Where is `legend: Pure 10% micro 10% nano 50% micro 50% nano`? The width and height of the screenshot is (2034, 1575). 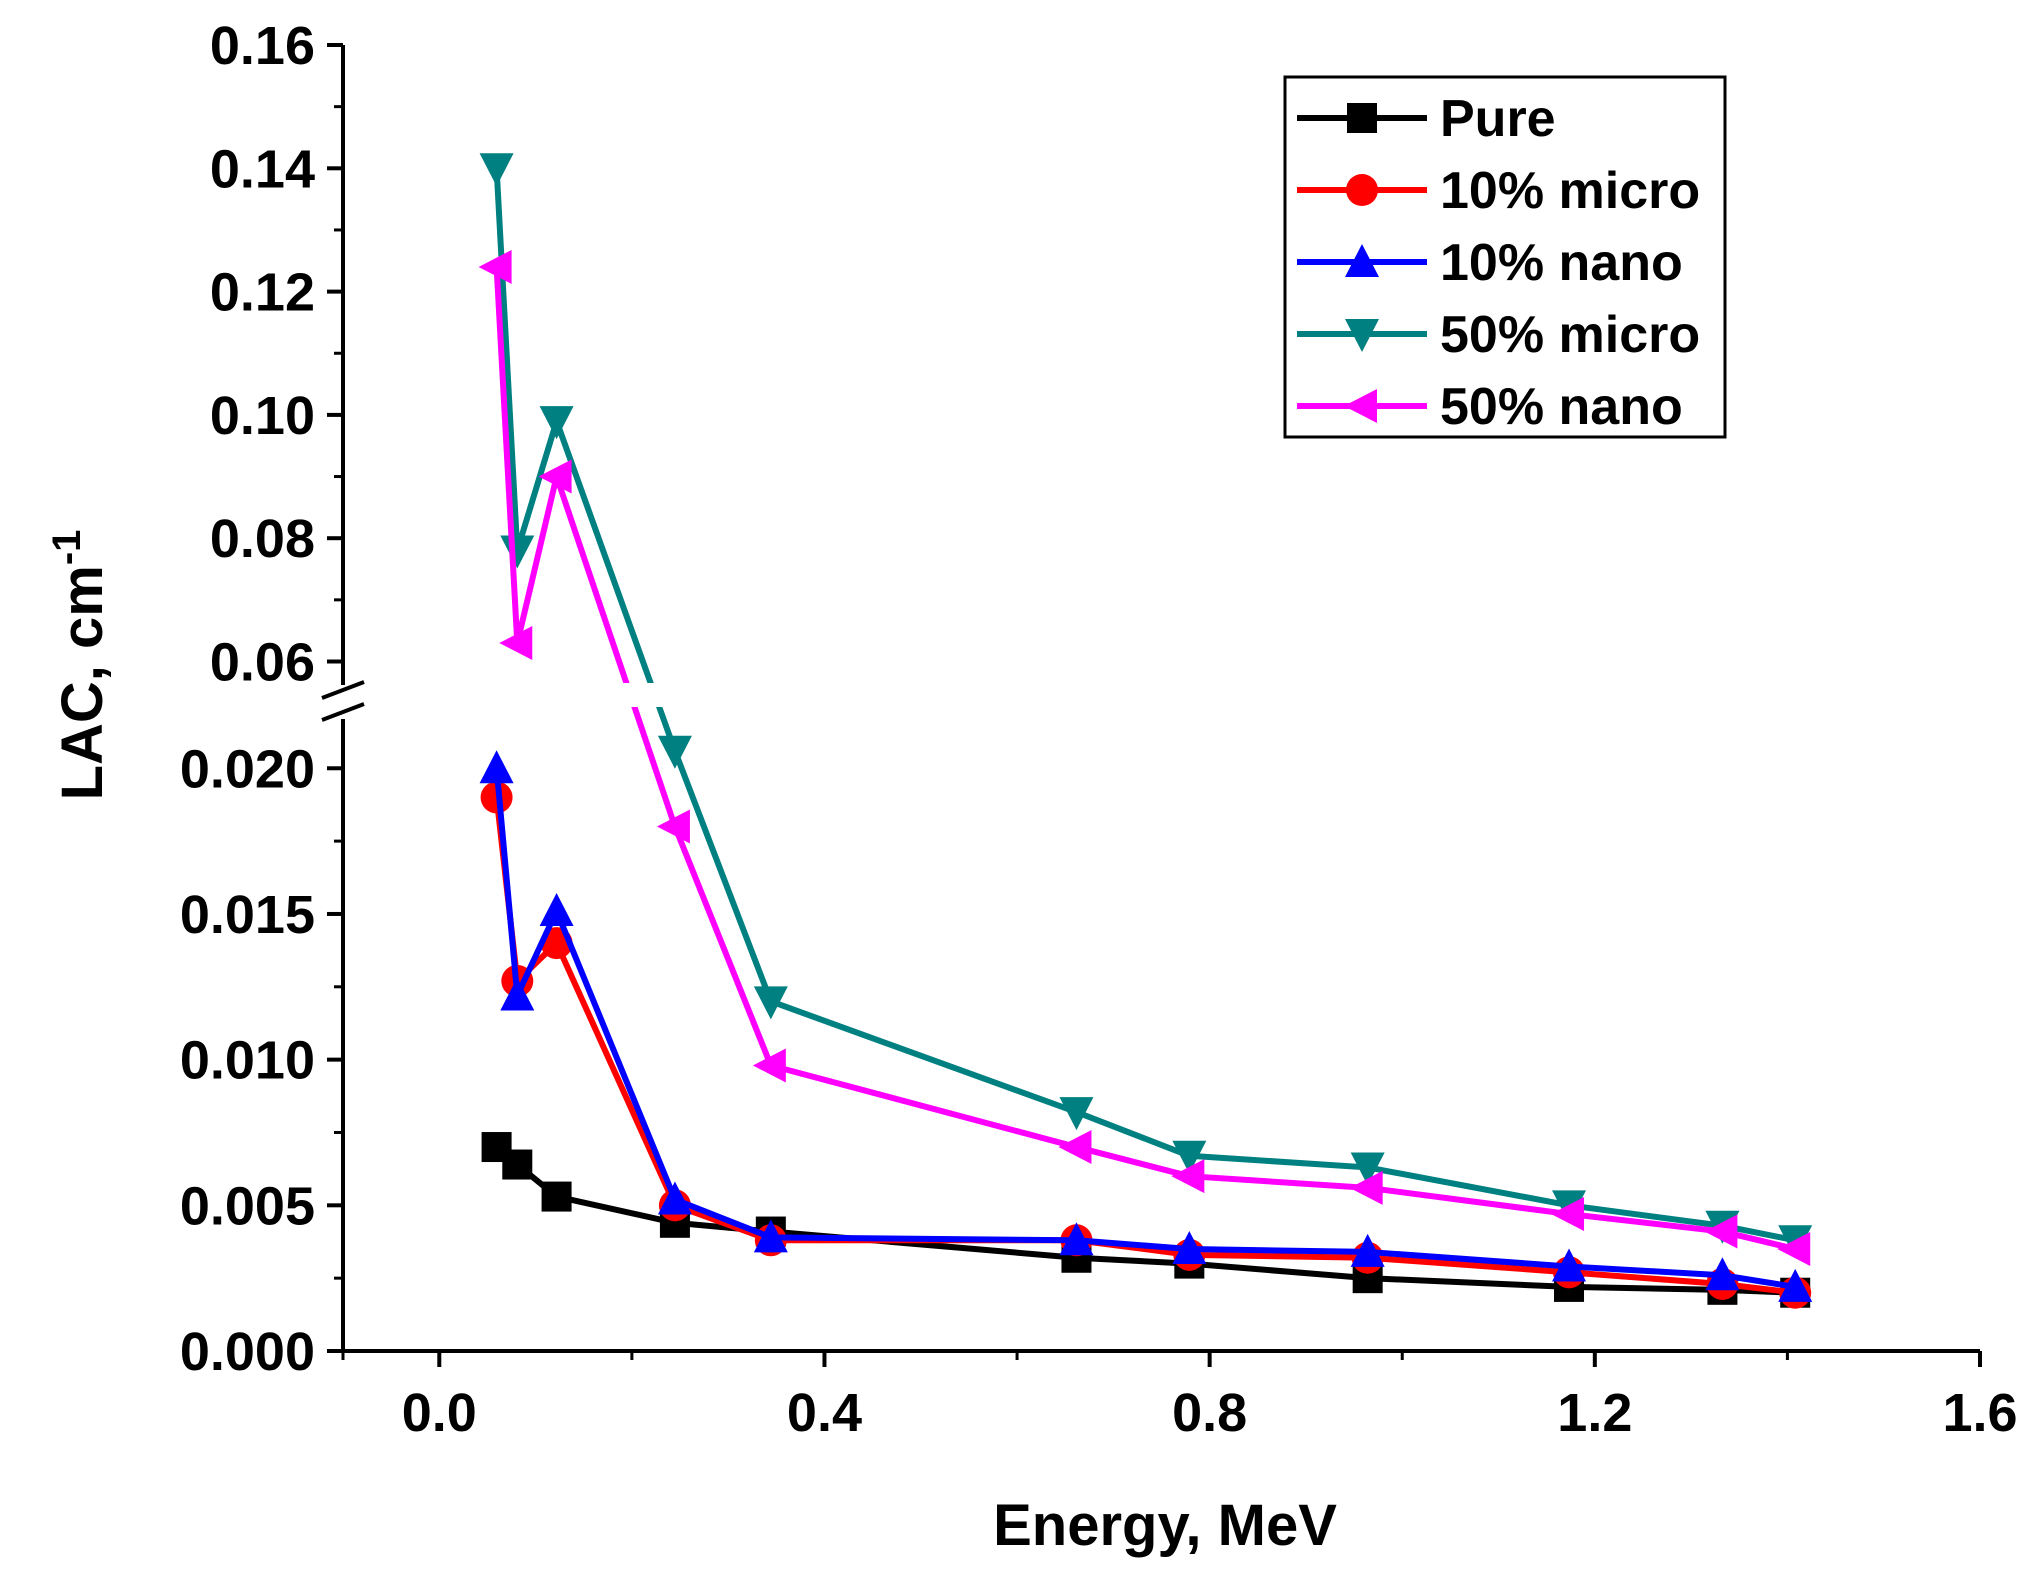 legend: Pure 10% micro 10% nano 50% micro 50% nano is located at coordinates (1505, 257).